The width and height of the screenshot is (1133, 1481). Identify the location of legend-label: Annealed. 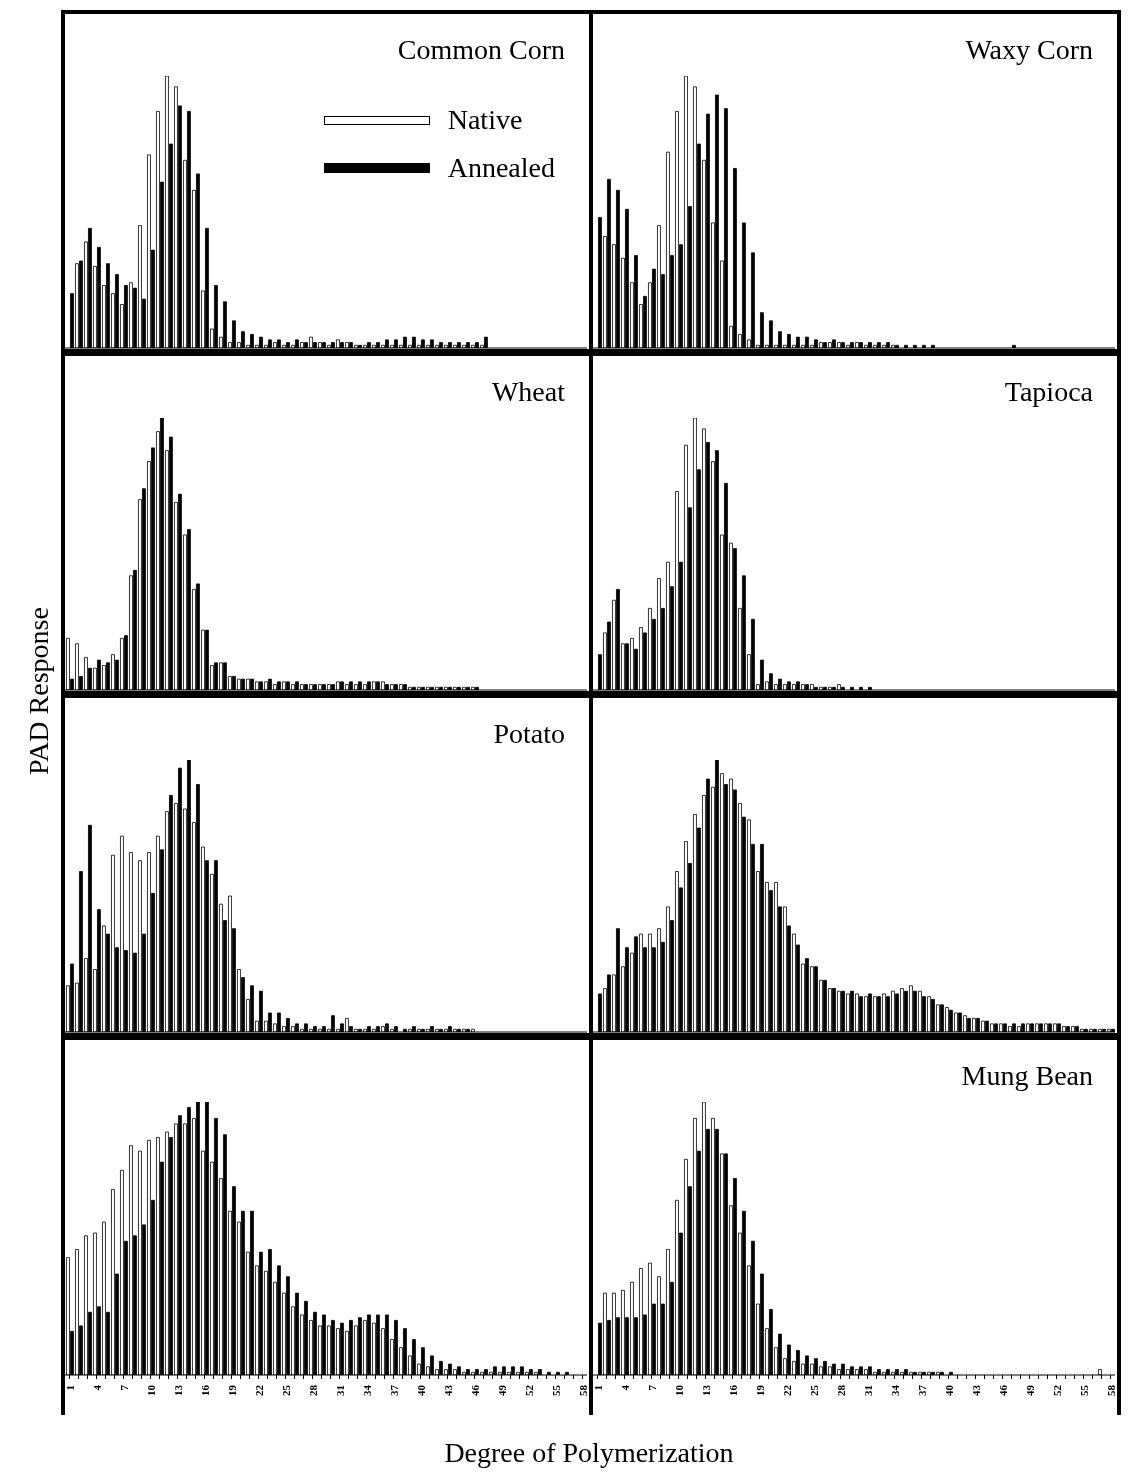
(501, 168).